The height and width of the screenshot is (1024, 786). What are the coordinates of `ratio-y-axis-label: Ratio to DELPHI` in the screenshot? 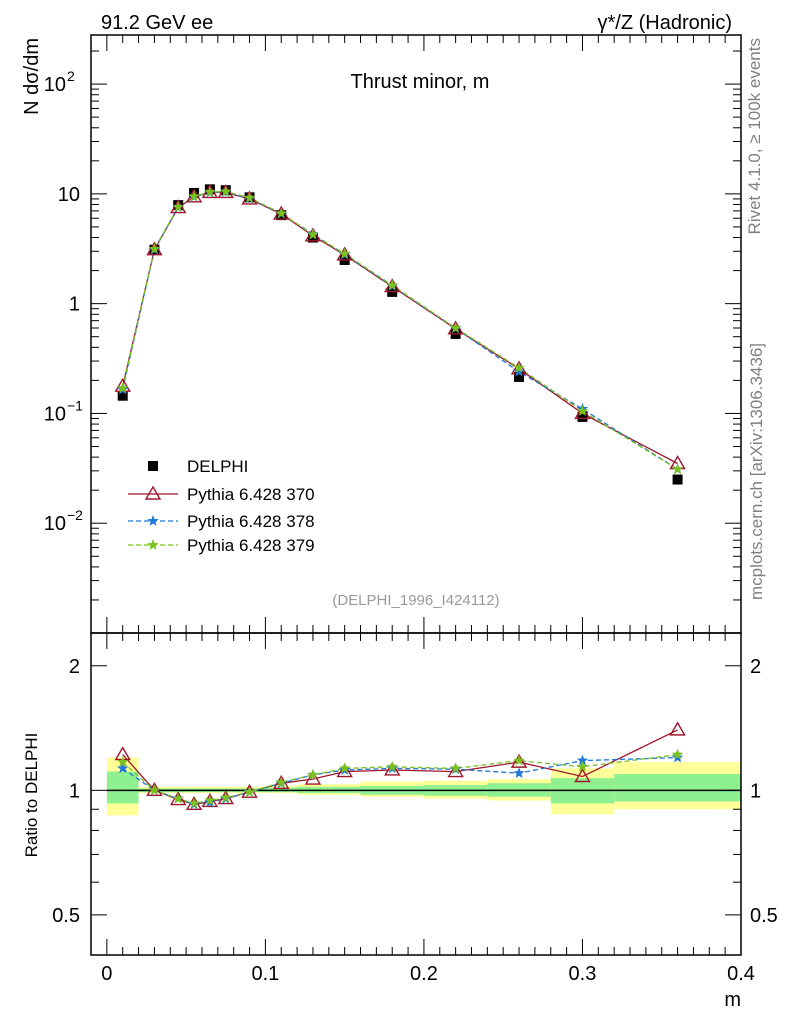 It's located at (31, 795).